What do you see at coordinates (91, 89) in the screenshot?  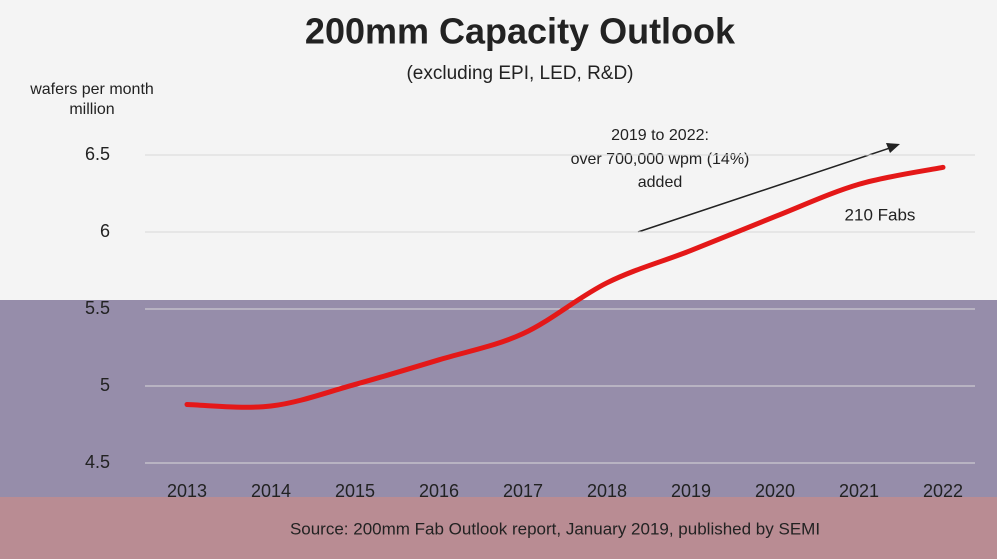 I see `y-axis-label: wafers per month` at bounding box center [91, 89].